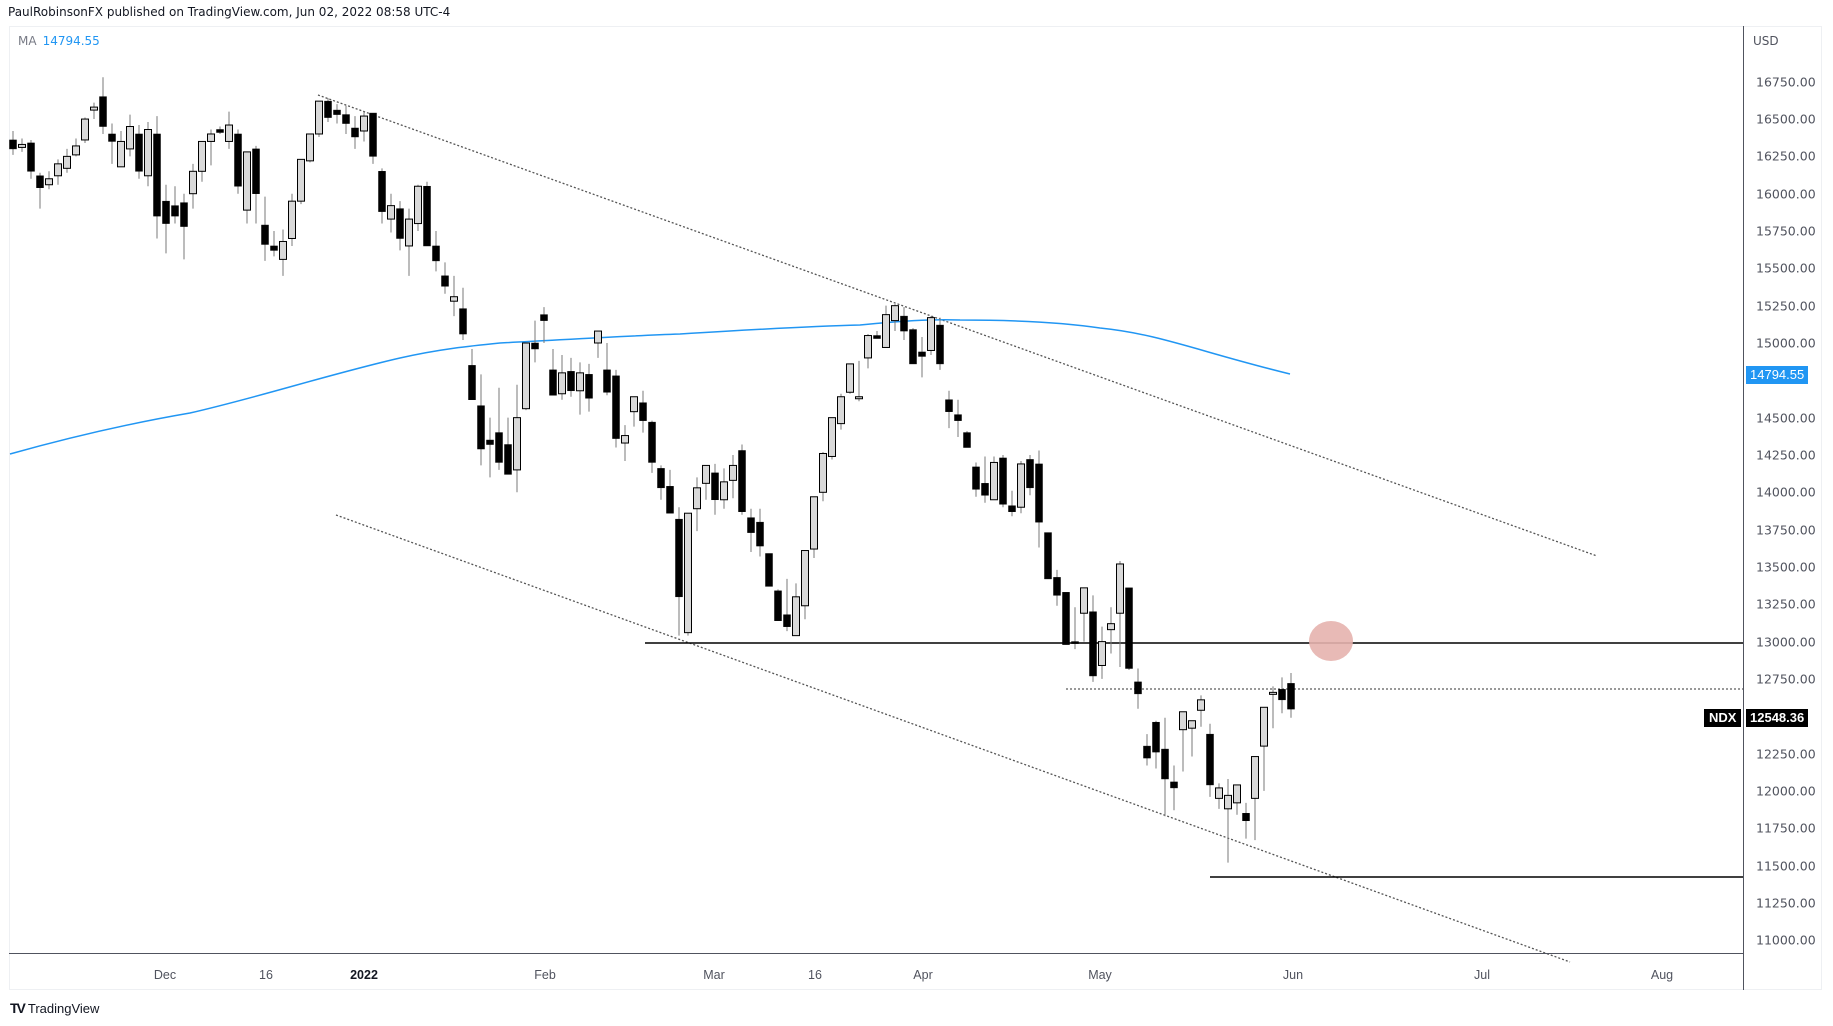 The height and width of the screenshot is (1026, 1833). What do you see at coordinates (1786, 567) in the screenshot?
I see `price-tick: 13500.00` at bounding box center [1786, 567].